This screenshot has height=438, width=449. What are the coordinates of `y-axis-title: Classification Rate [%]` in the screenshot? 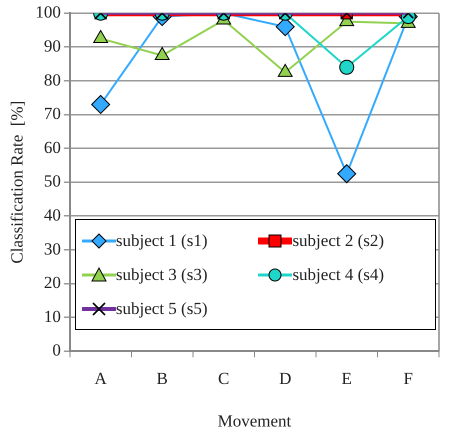 It's located at (17, 182).